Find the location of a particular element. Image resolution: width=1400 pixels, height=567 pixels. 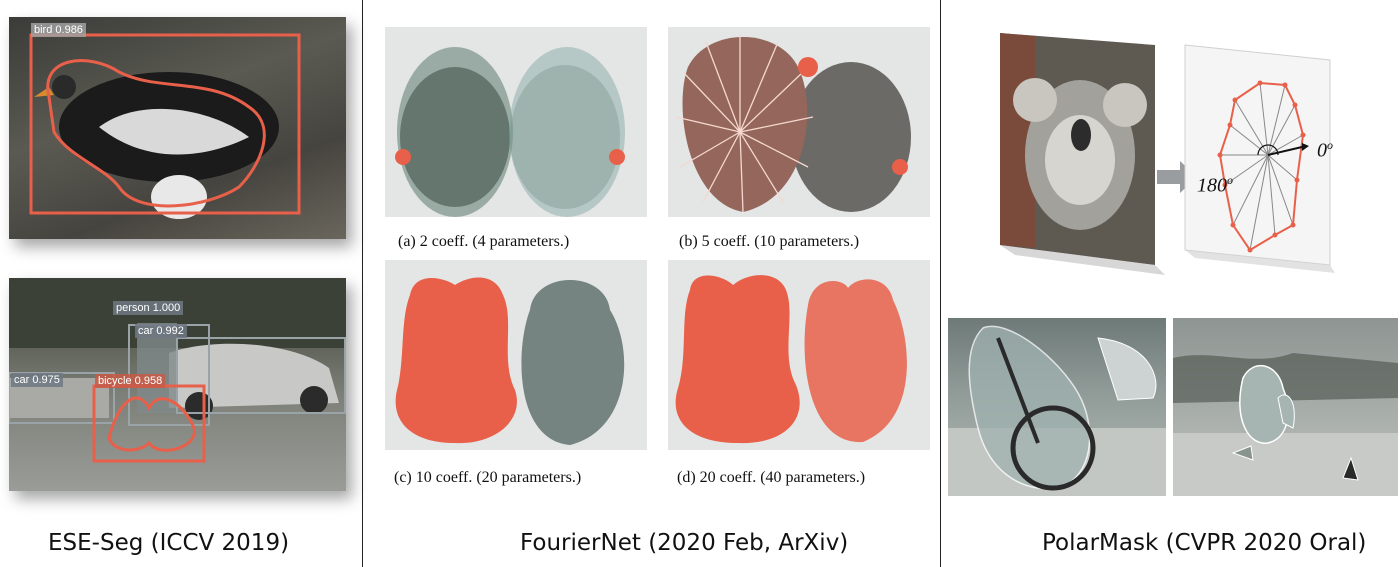

detection-label-bird: bird 0.986 is located at coordinates (58, 30).